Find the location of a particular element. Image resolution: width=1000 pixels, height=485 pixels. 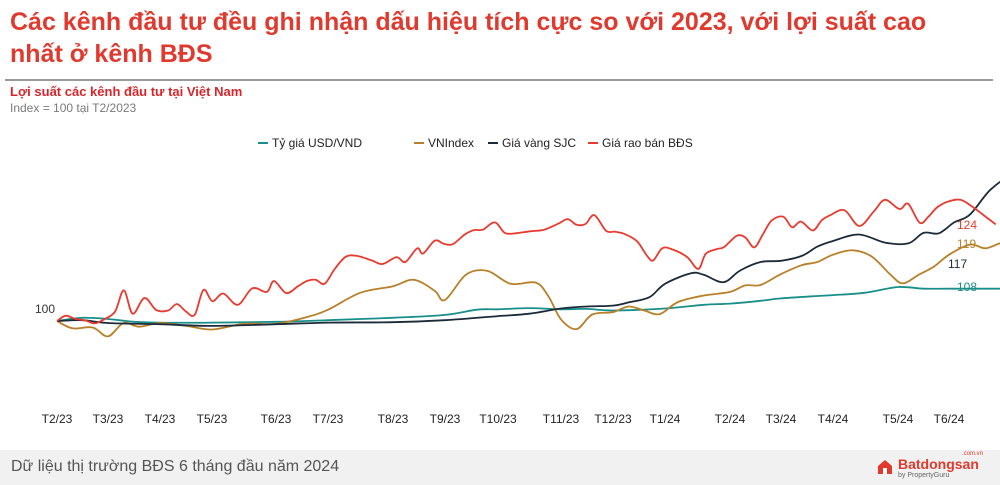

x-tick-label: T9/23 is located at coordinates (445, 419).